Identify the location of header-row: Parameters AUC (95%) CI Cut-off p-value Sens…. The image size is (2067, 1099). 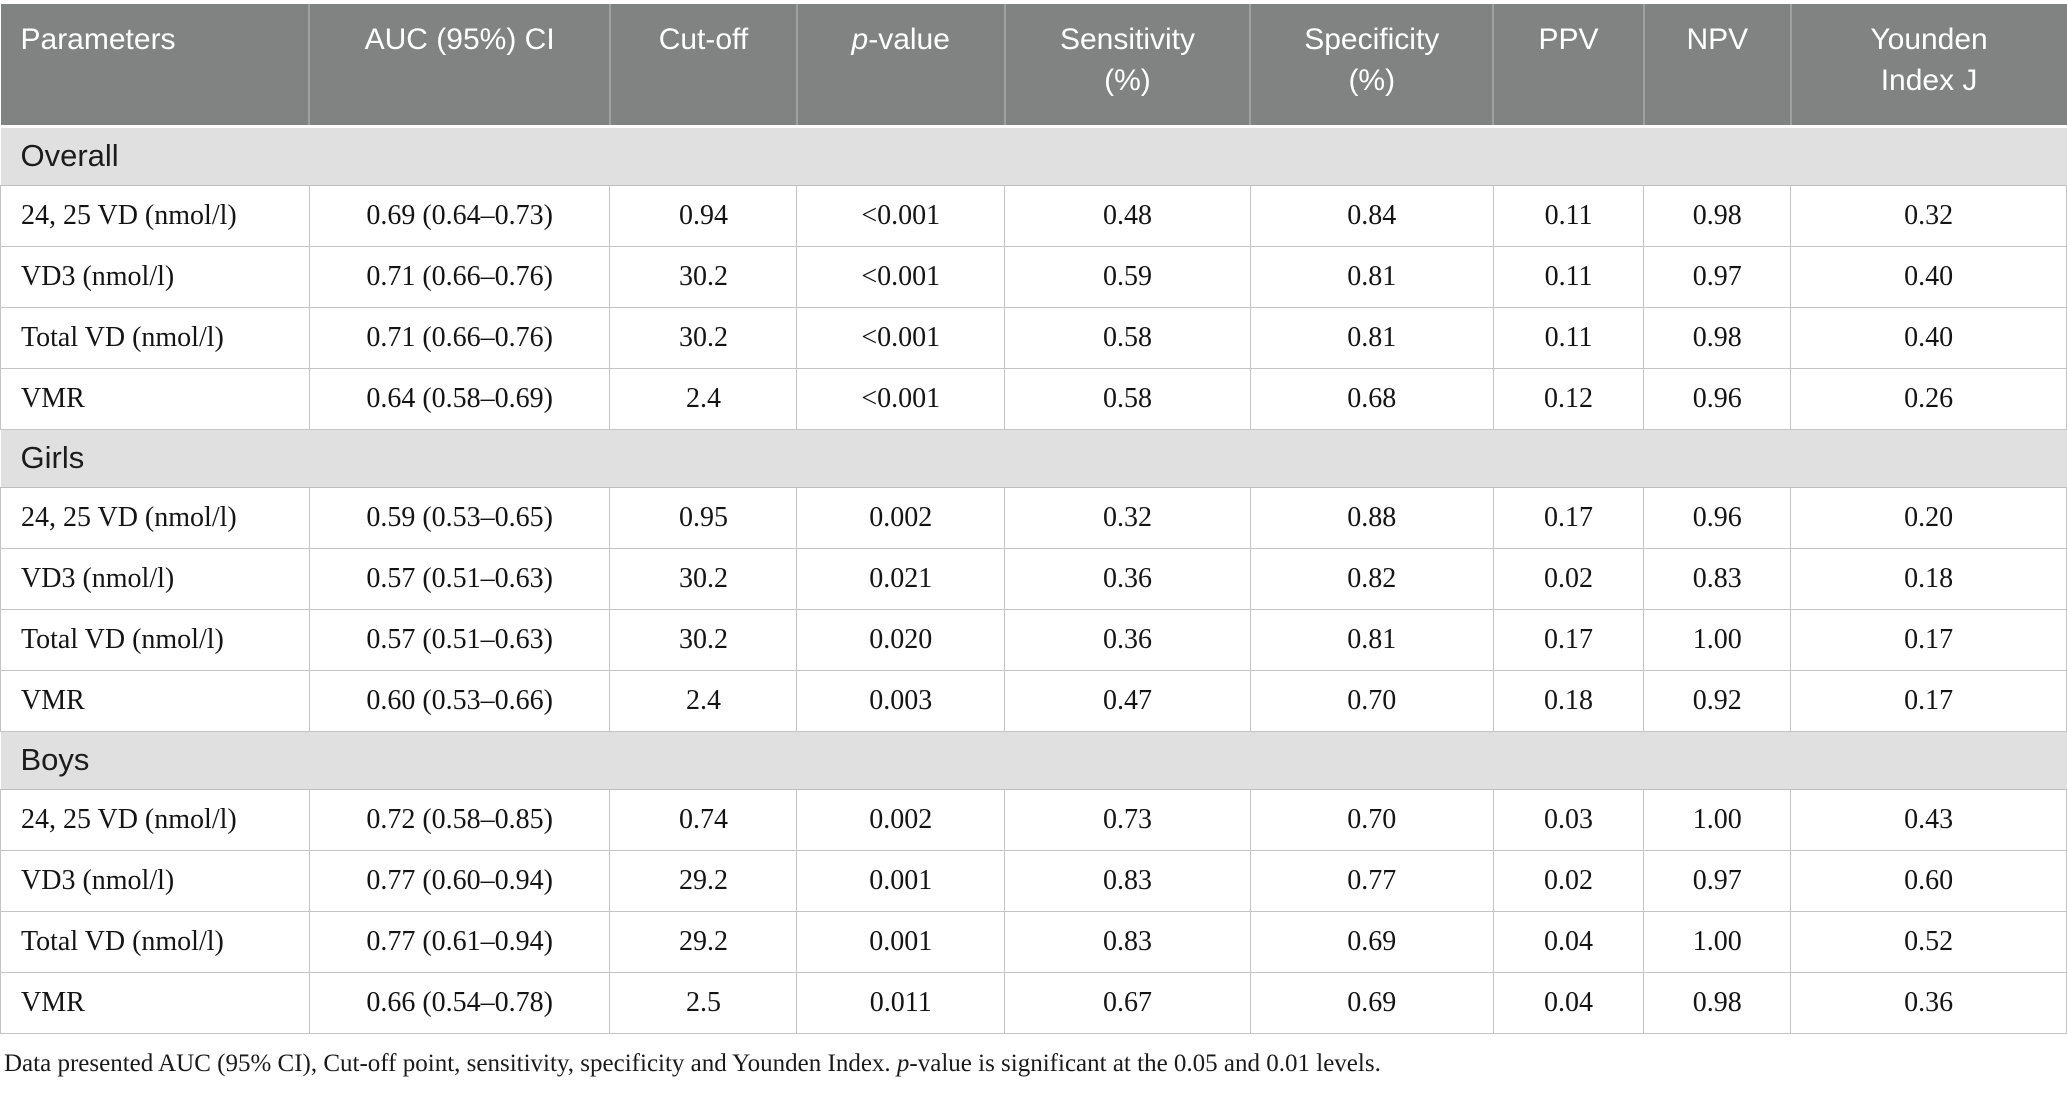
(1033, 66).